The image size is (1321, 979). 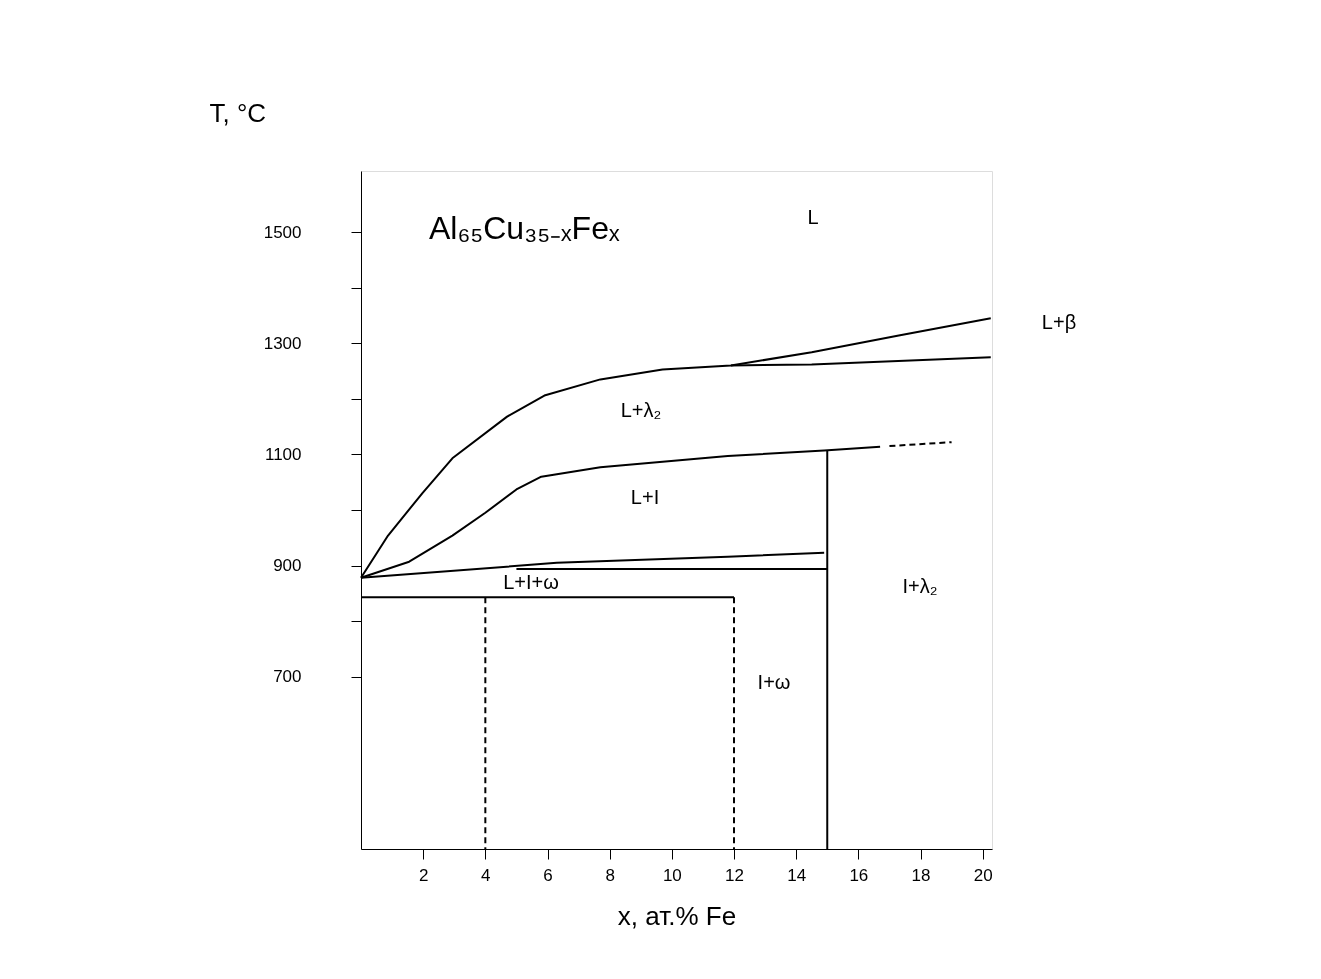 What do you see at coordinates (524, 228) in the screenshot?
I see `text: Al₆₅Cu₃₅₋ₓFeₓ` at bounding box center [524, 228].